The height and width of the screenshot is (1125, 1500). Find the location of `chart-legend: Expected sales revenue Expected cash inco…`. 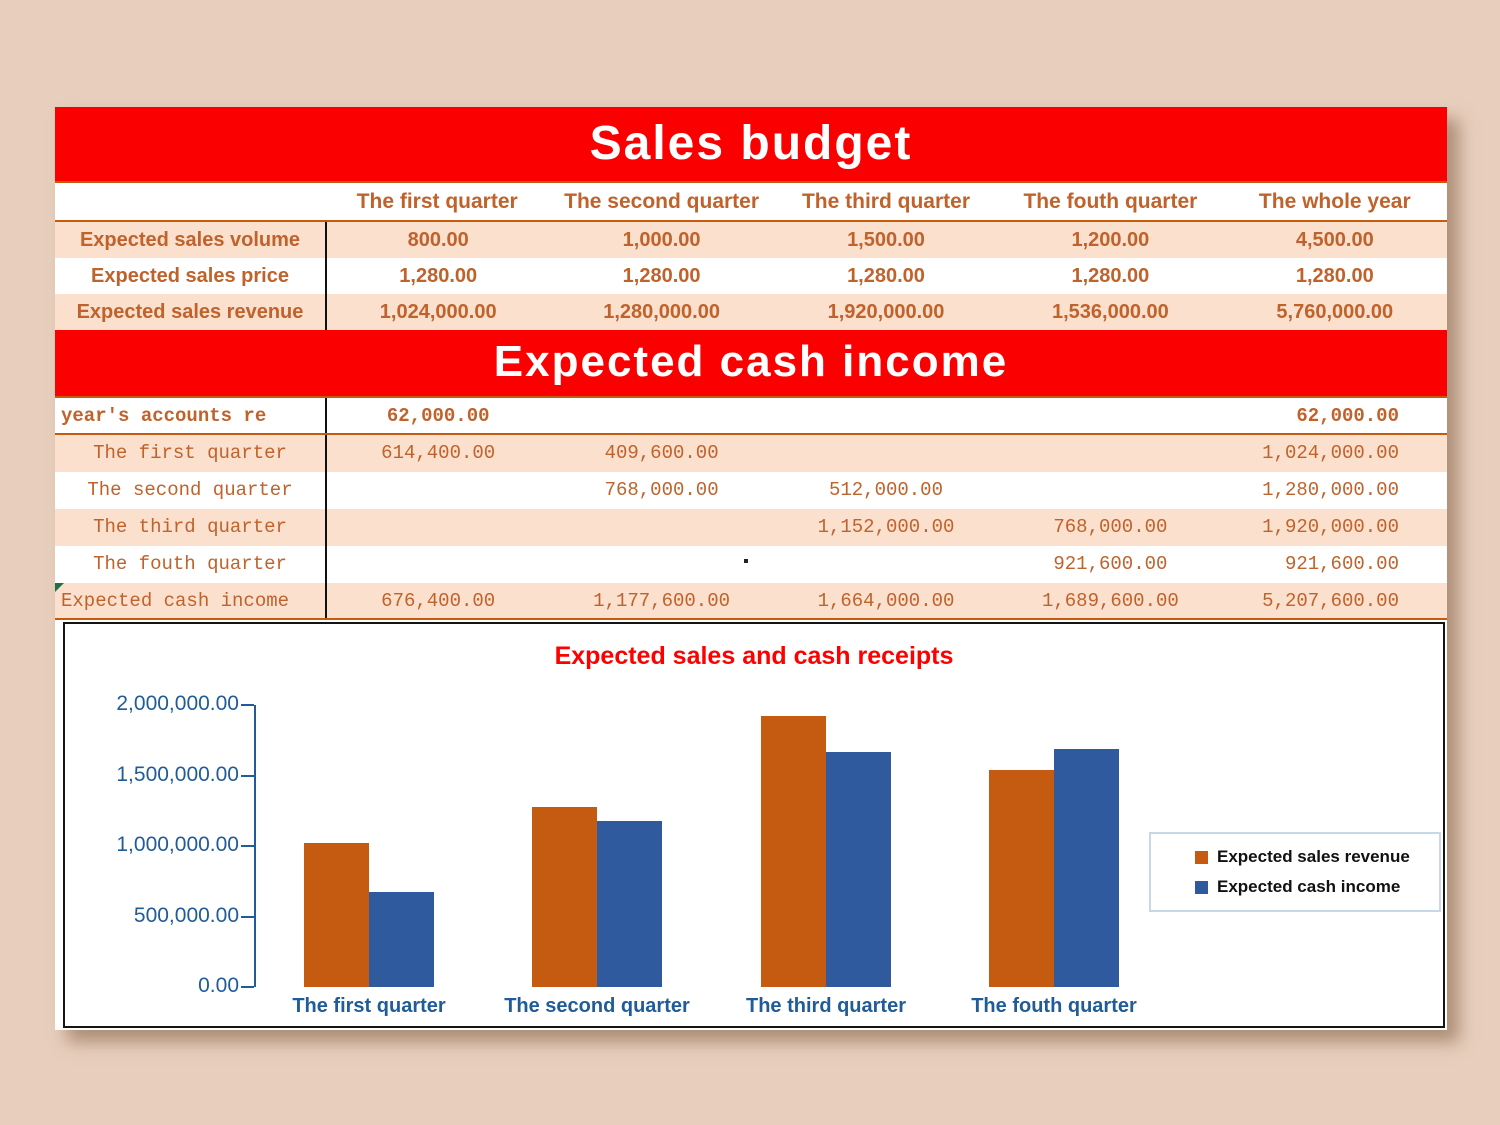

chart-legend: Expected sales revenue Expected cash inco… is located at coordinates (1295, 872).